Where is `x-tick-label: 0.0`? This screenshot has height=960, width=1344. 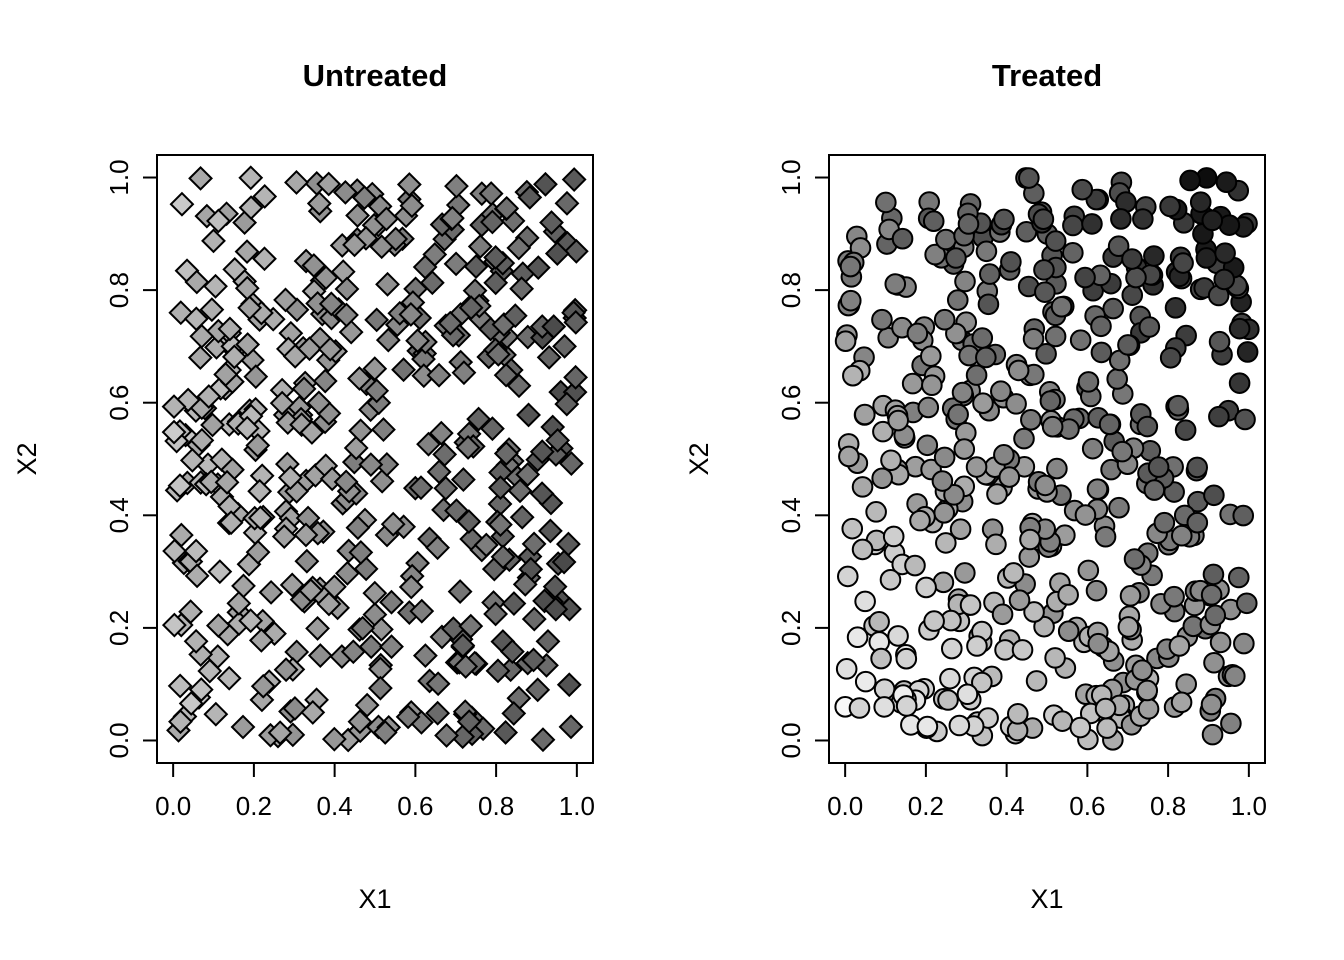
x-tick-label: 0.0 is located at coordinates (845, 806).